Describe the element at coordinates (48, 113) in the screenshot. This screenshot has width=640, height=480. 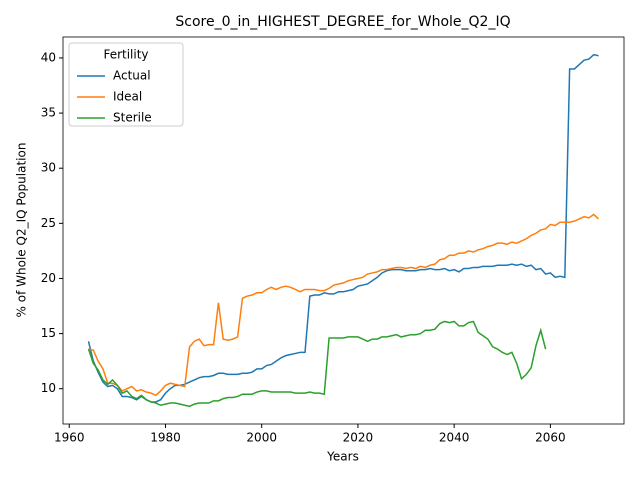
I see `y-tick-label: 35` at that location.